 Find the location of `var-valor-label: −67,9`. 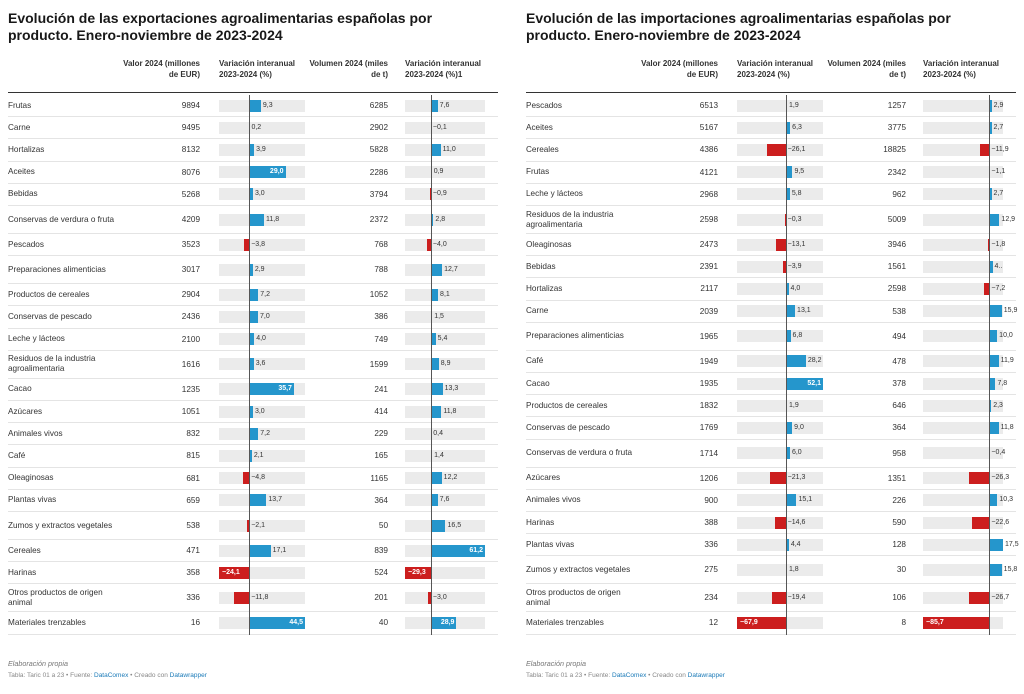

var-valor-label: −67,9 is located at coordinates (749, 622).